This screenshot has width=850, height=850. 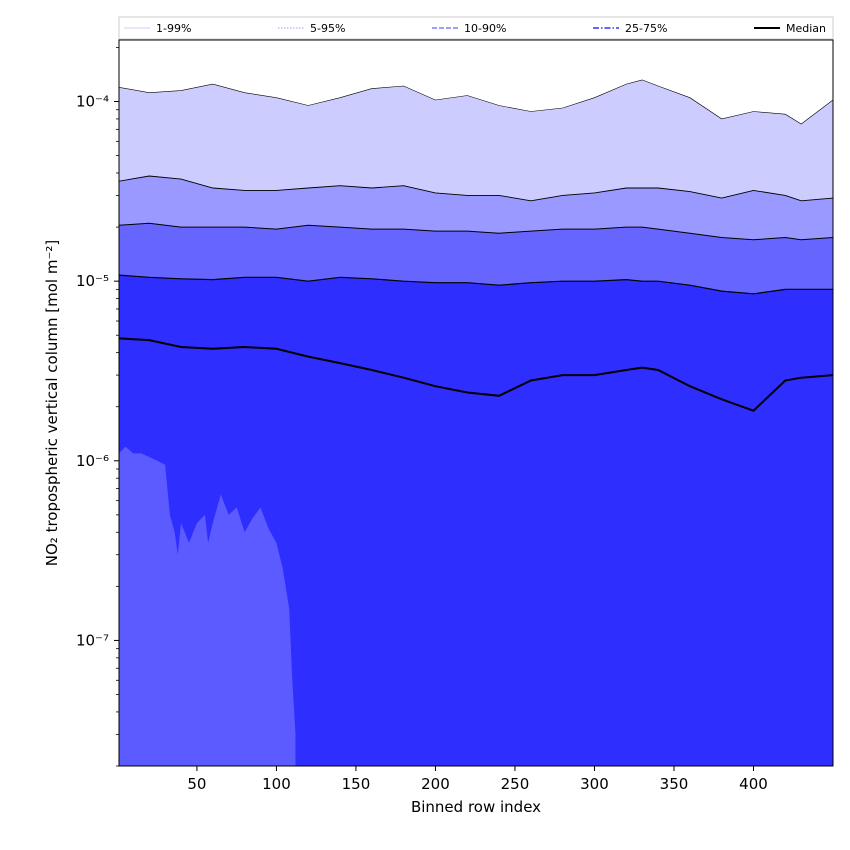 What do you see at coordinates (476, 188) in the screenshot?
I see `line-5-95-upper` at bounding box center [476, 188].